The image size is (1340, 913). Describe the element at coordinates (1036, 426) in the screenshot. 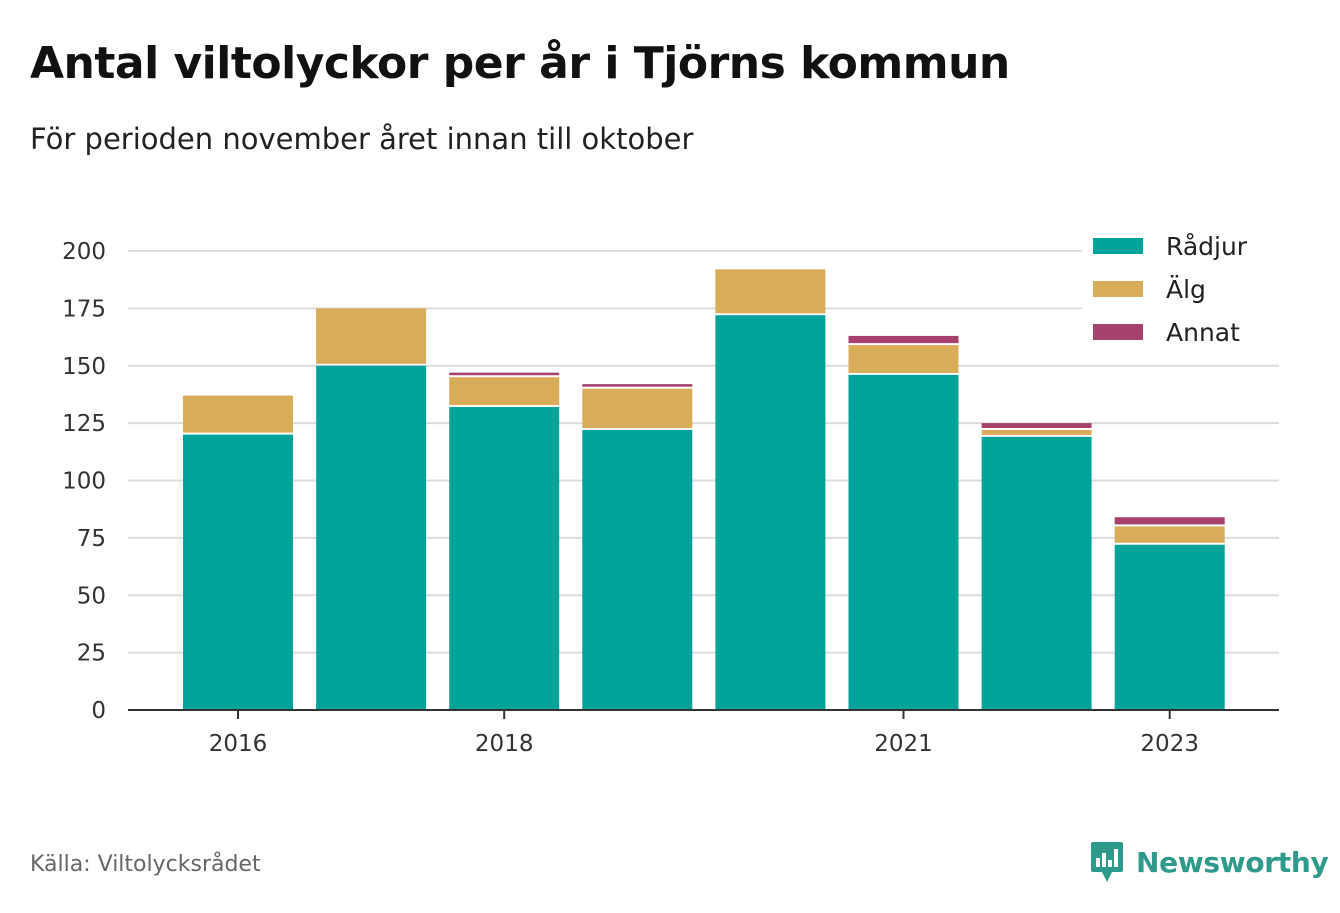

I see `bar-2022-annat` at that location.